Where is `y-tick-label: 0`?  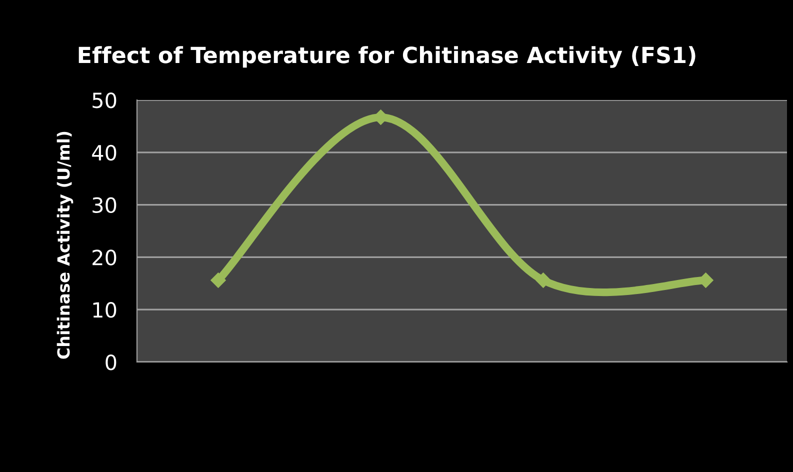
y-tick-label: 0 is located at coordinates (111, 362).